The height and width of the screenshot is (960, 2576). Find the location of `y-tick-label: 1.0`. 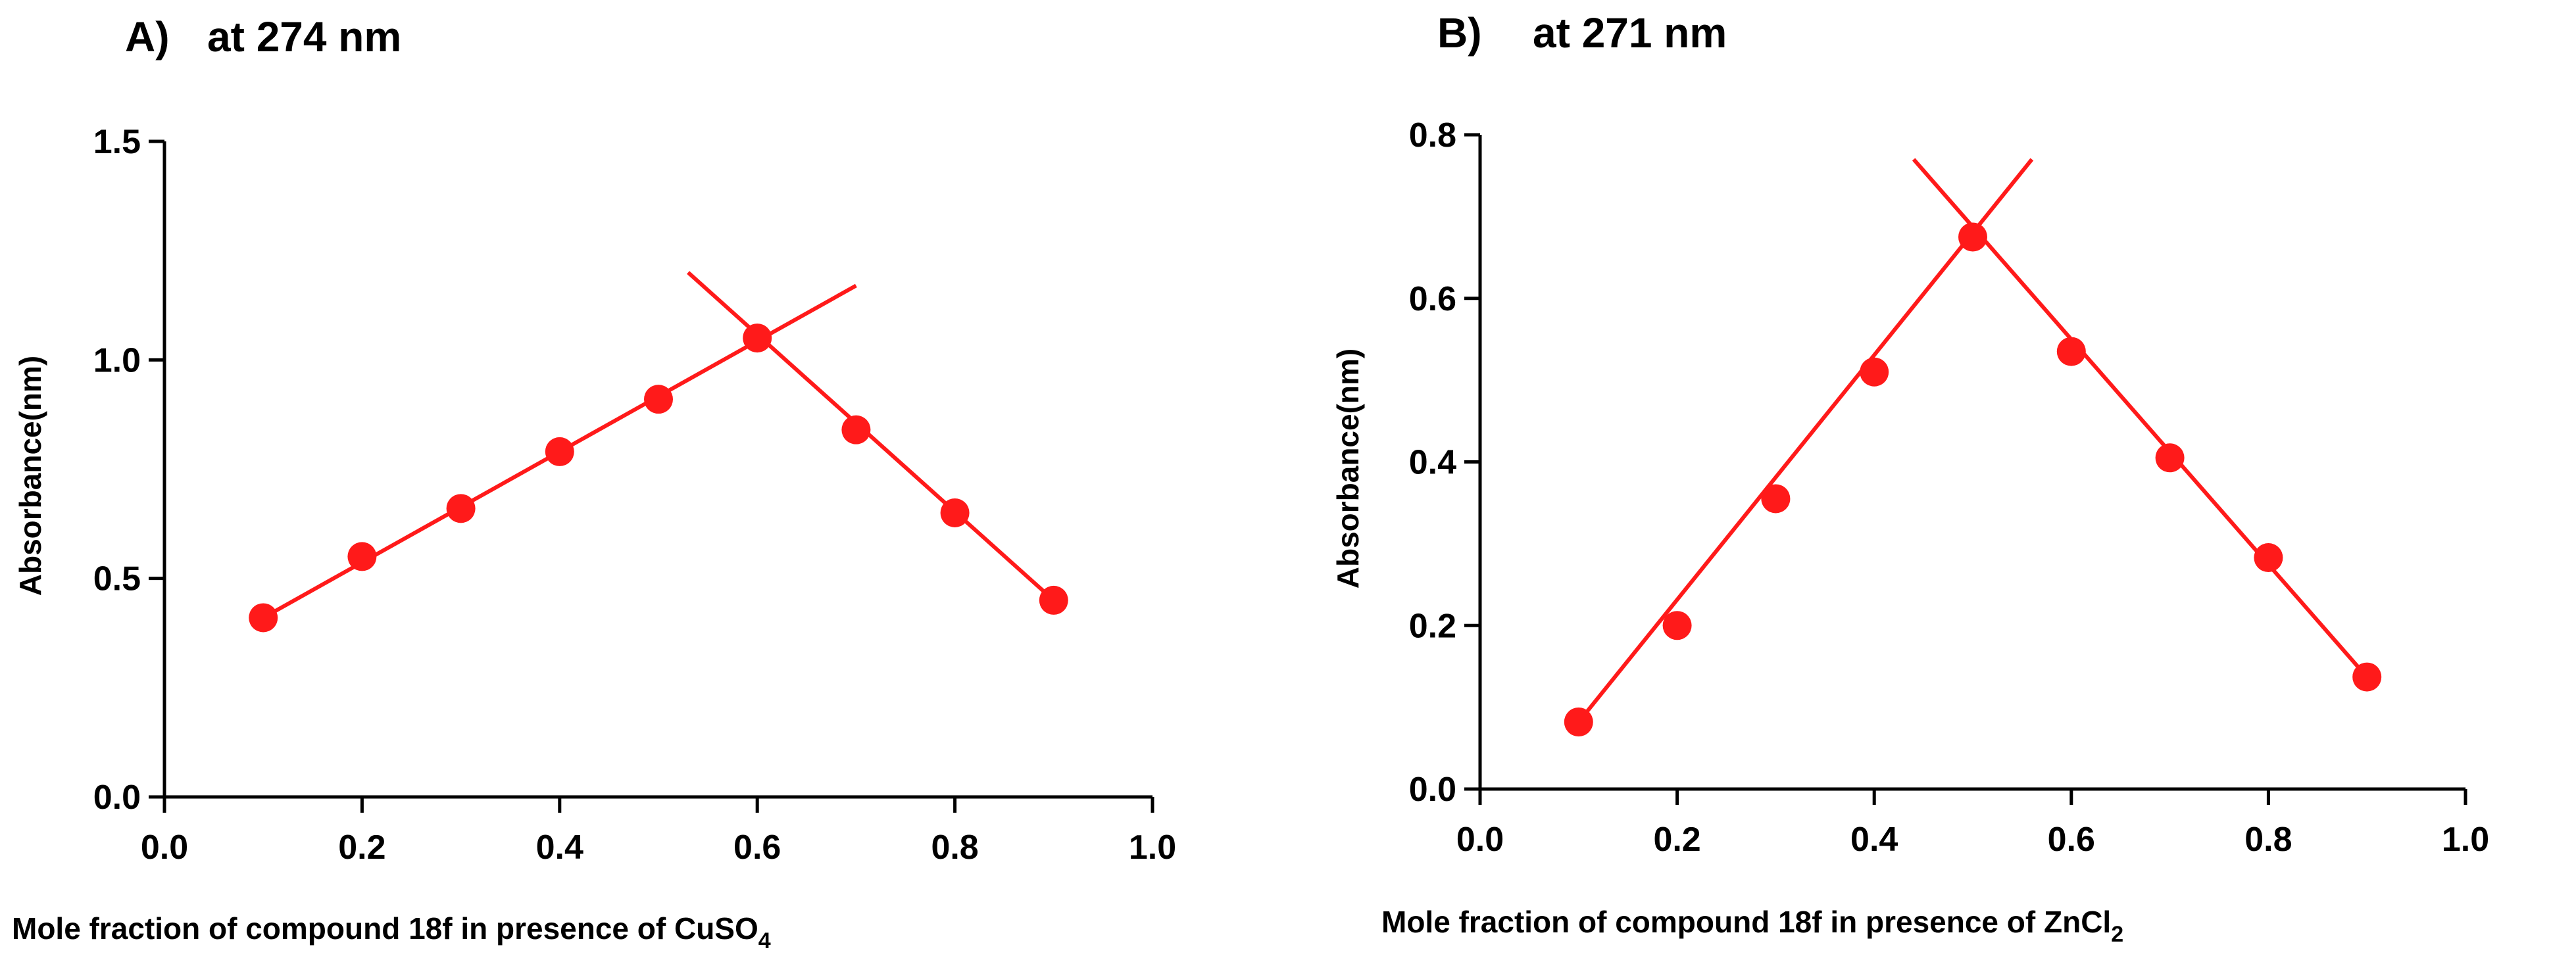

y-tick-label: 1.0 is located at coordinates (117, 360).